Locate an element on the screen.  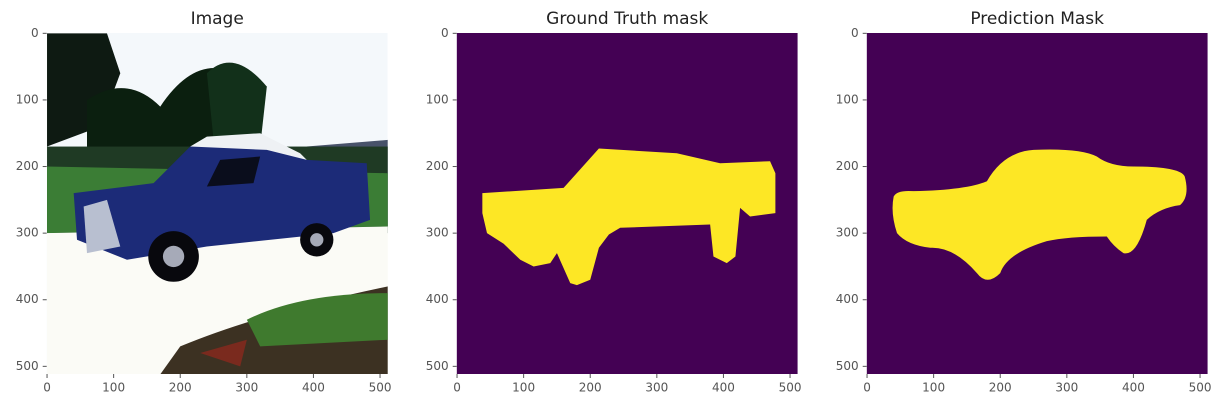
panel-title: Image is located at coordinates (217, 19).